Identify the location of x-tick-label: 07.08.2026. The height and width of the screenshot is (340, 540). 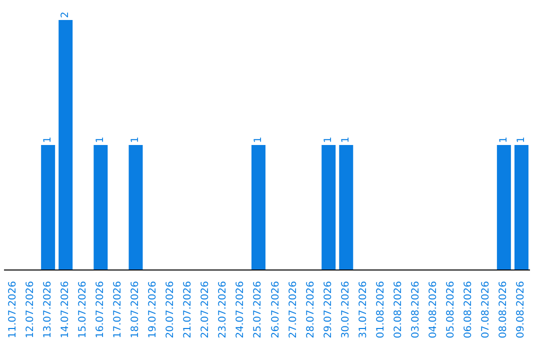
(486, 309).